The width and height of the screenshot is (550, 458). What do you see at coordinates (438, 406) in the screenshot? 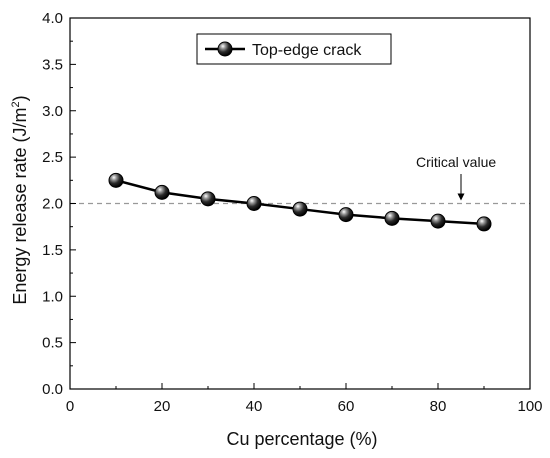
I see `x-tick-label: 80` at bounding box center [438, 406].